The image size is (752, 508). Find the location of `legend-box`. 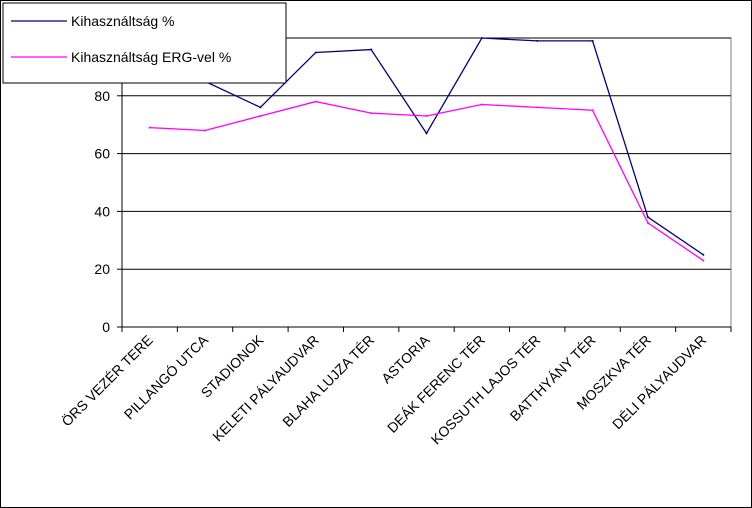

legend-box is located at coordinates (144, 43).